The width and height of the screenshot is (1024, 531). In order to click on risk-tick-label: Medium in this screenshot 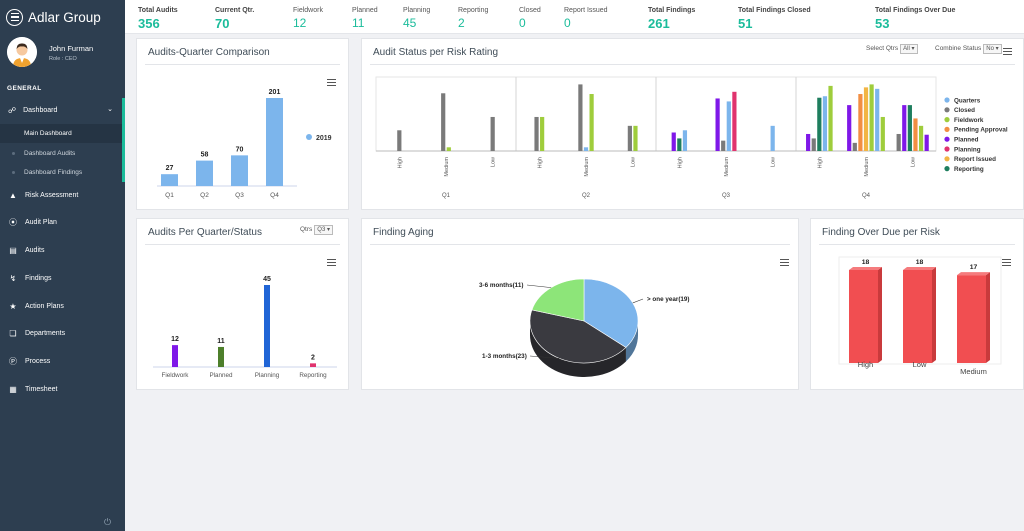, I will do `click(727, 167)`.